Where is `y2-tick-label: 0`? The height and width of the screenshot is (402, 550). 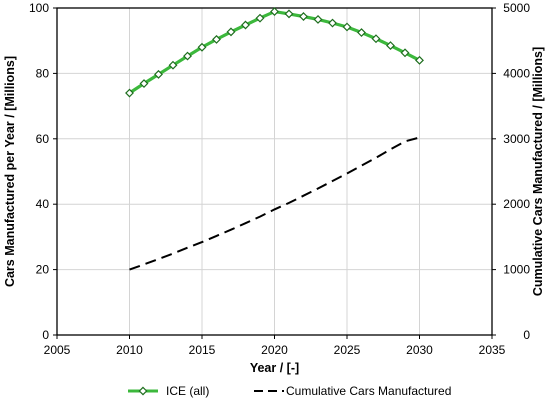
y2-tick-label: 0 is located at coordinates (526, 335).